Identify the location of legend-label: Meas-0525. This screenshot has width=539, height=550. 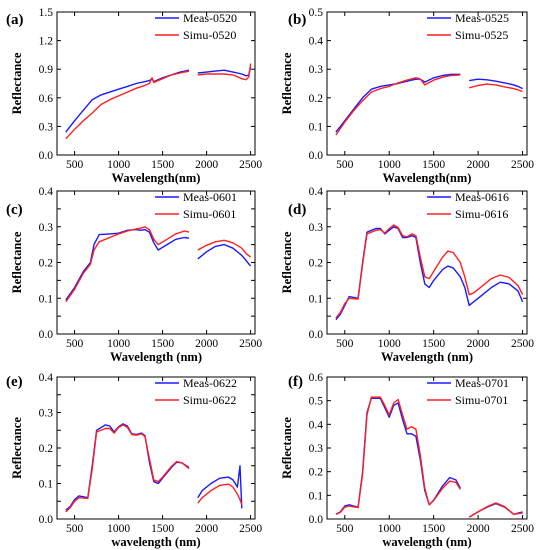
(482, 18).